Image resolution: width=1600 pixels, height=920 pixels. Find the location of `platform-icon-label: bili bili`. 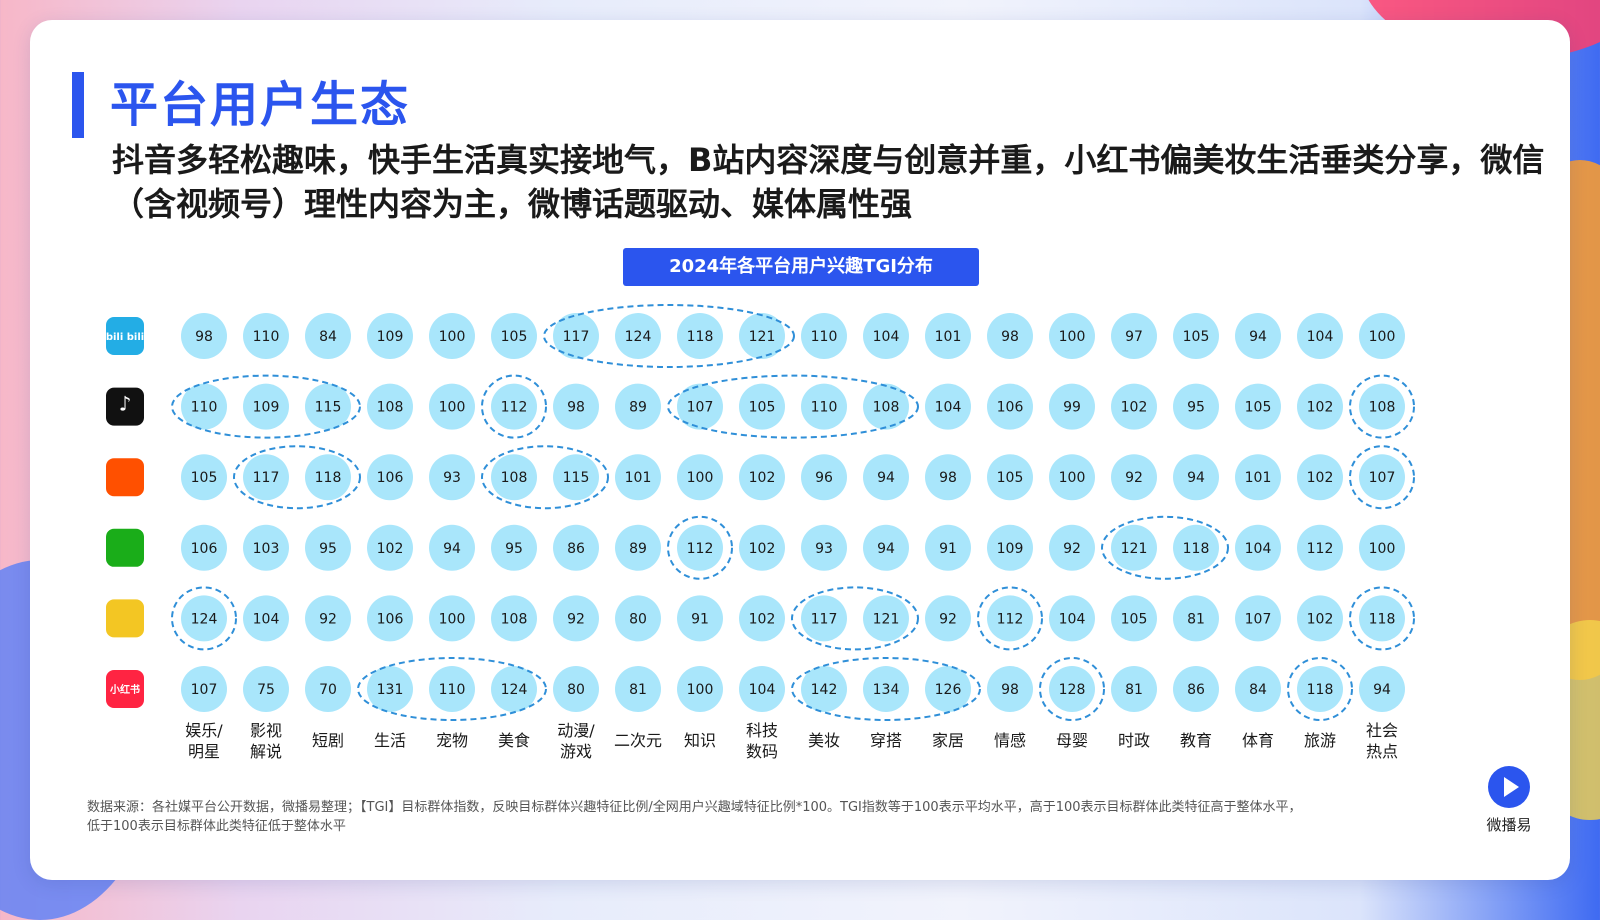

platform-icon-label: bili bili is located at coordinates (125, 337).